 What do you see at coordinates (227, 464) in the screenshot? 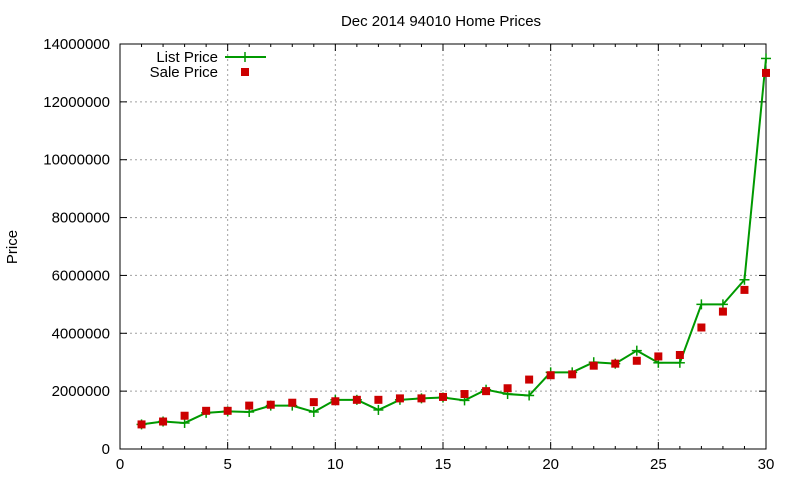
I see `x-tick-label: 5` at bounding box center [227, 464].